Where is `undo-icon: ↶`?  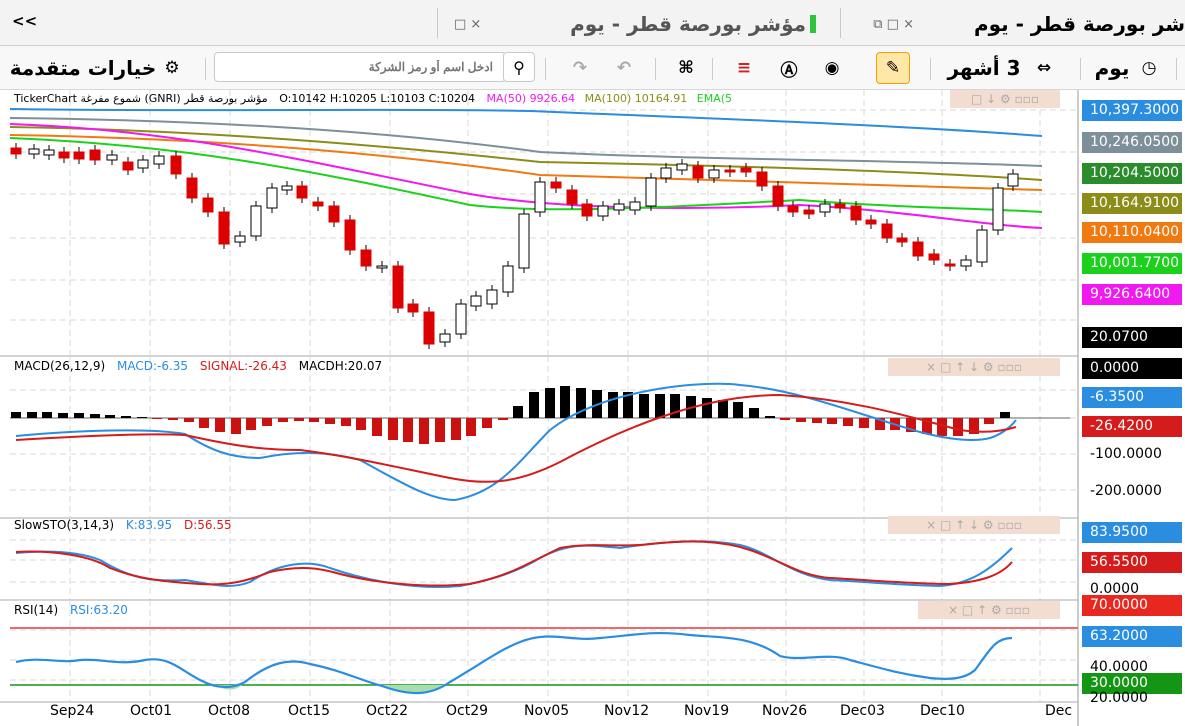 undo-icon: ↶ is located at coordinates (624, 68).